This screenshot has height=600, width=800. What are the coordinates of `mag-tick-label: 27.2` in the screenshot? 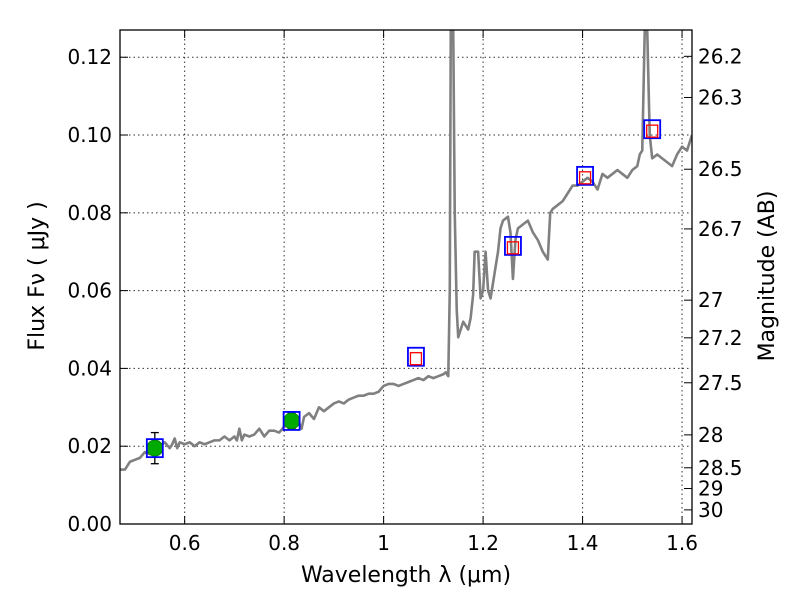 It's located at (720, 338).